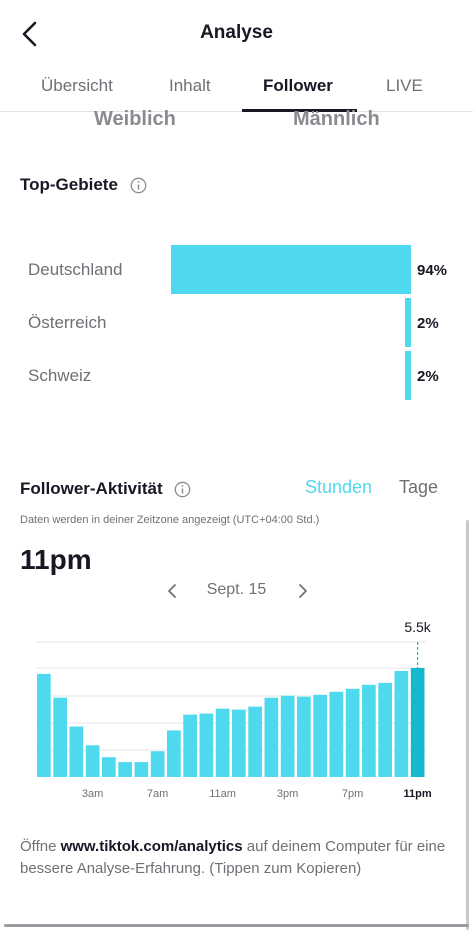 The width and height of the screenshot is (473, 943). What do you see at coordinates (92, 761) in the screenshot?
I see `activity-bar-3am` at bounding box center [92, 761].